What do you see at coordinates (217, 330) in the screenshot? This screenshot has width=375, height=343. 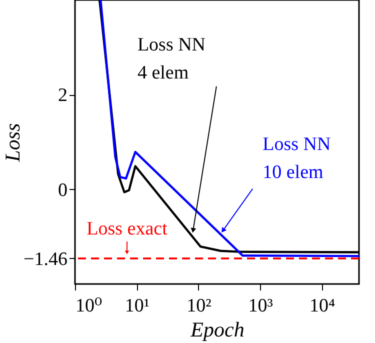 I see `x-axis-title: Epoch` at bounding box center [217, 330].